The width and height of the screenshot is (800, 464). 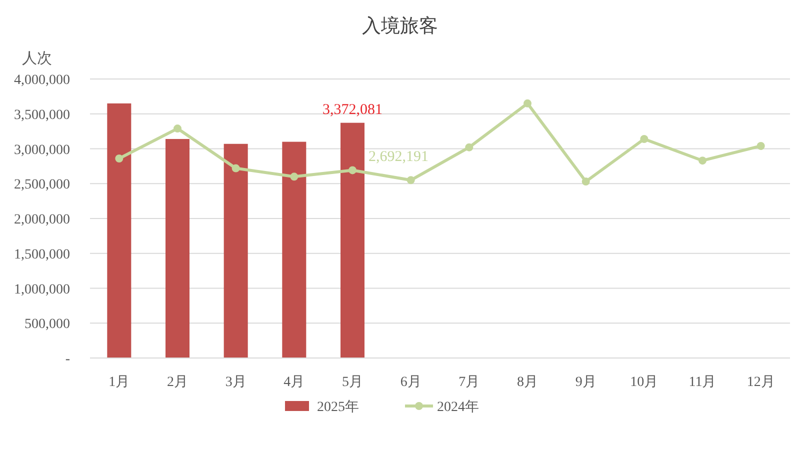 What do you see at coordinates (235, 382) in the screenshot?
I see `x-tick-label: 3月` at bounding box center [235, 382].